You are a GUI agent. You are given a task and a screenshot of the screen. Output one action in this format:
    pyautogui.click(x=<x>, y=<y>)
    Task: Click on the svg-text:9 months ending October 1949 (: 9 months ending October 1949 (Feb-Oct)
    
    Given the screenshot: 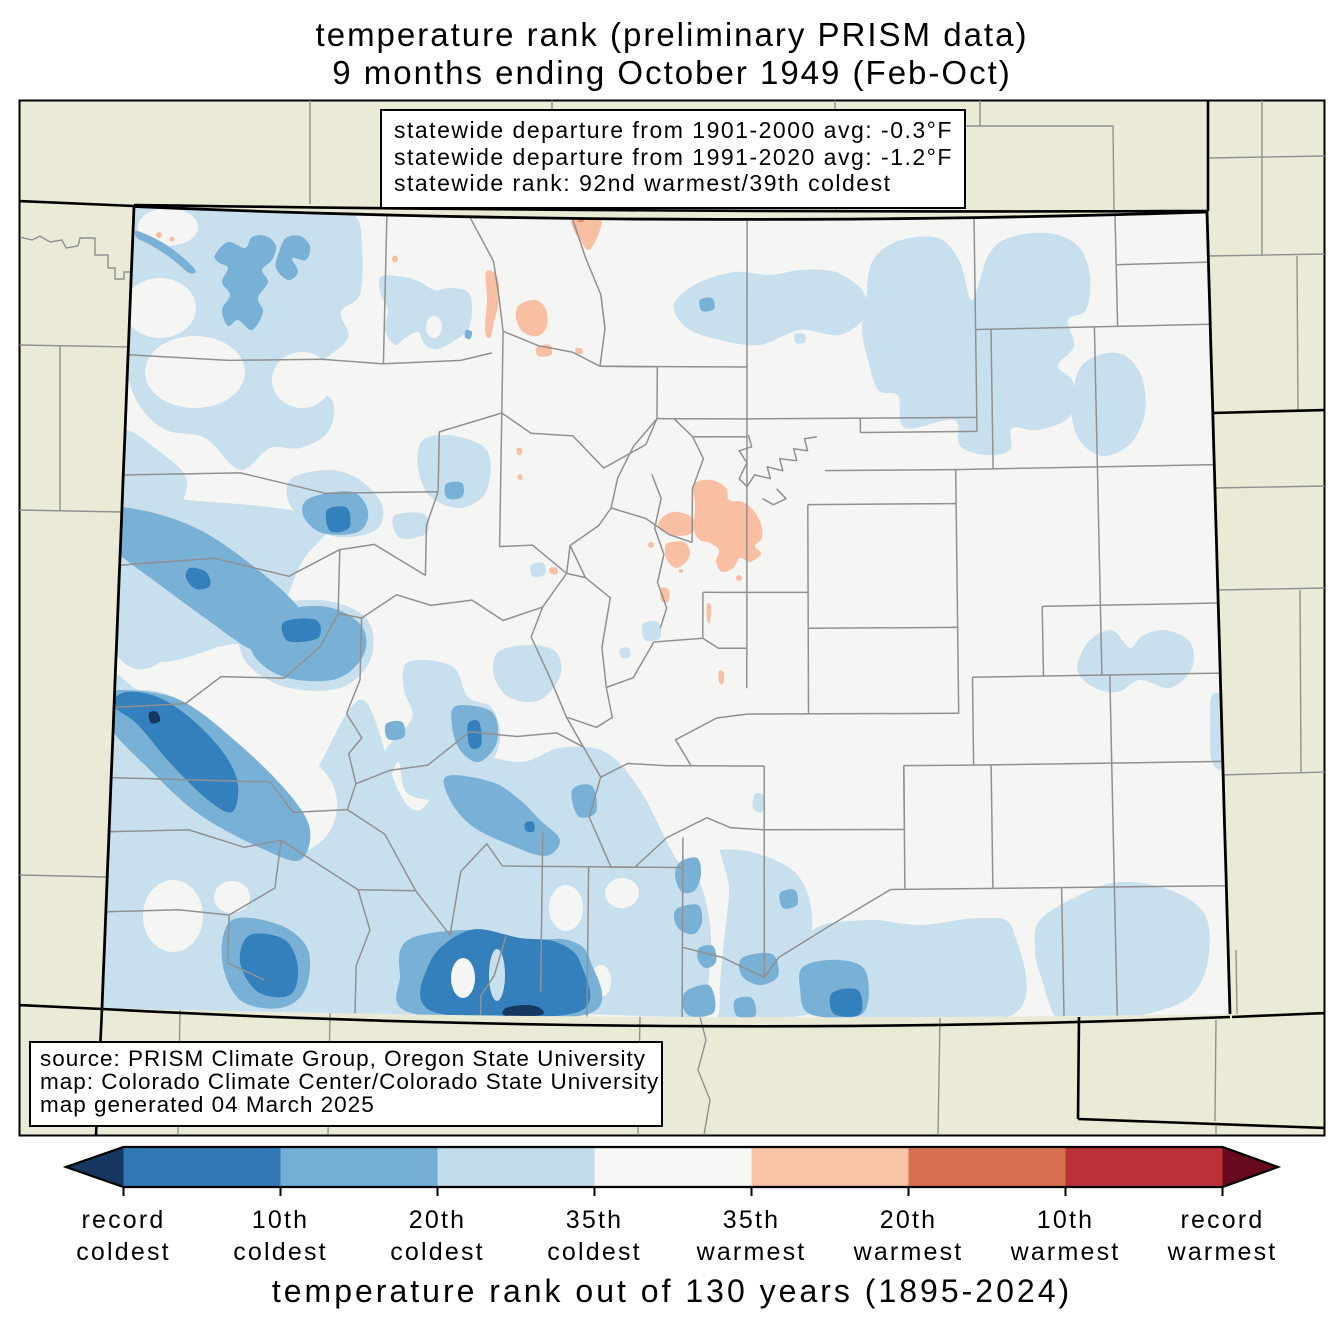 What is the action you would take?
    pyautogui.click(x=671, y=72)
    